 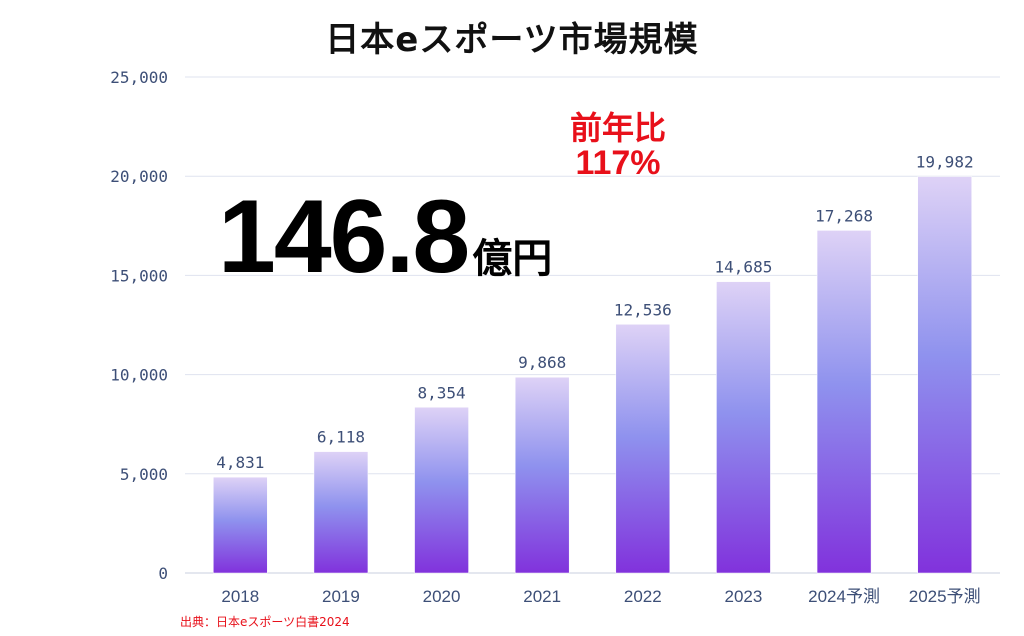 I want to click on y-tick-label: 0, so click(x=163, y=573).